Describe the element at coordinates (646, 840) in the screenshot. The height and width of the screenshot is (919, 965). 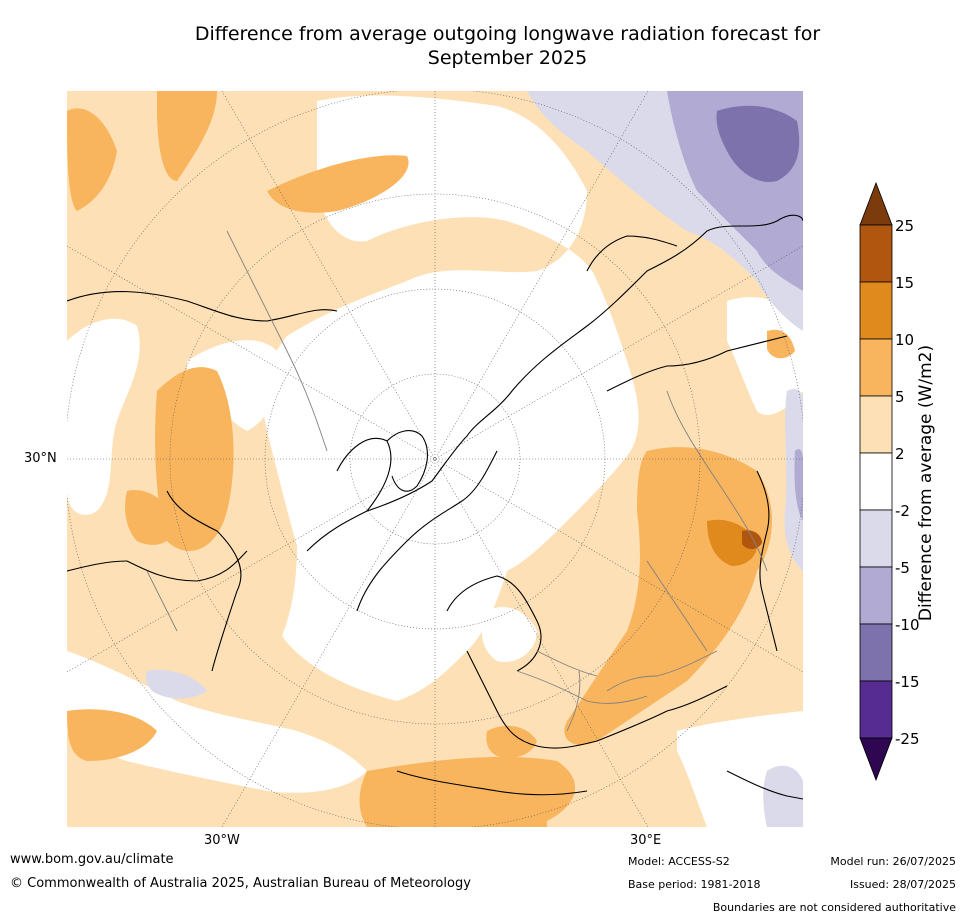
I see `lon-label-30e: 30°E` at that location.